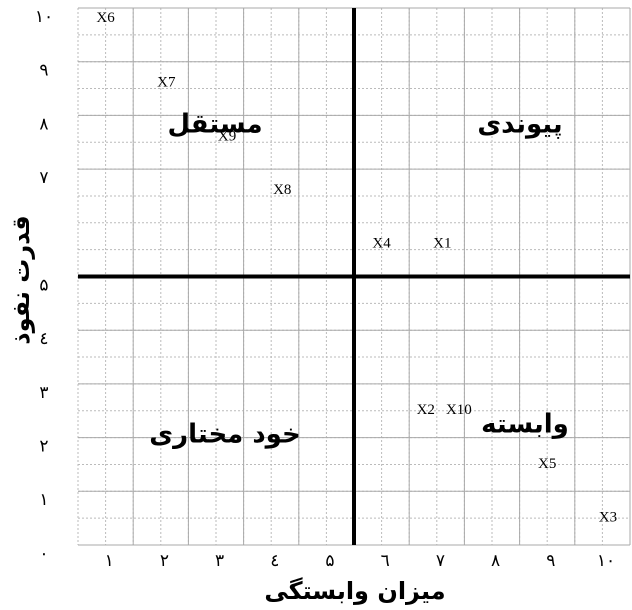  I want to click on x-tick-label: ۵, so click(329, 560).